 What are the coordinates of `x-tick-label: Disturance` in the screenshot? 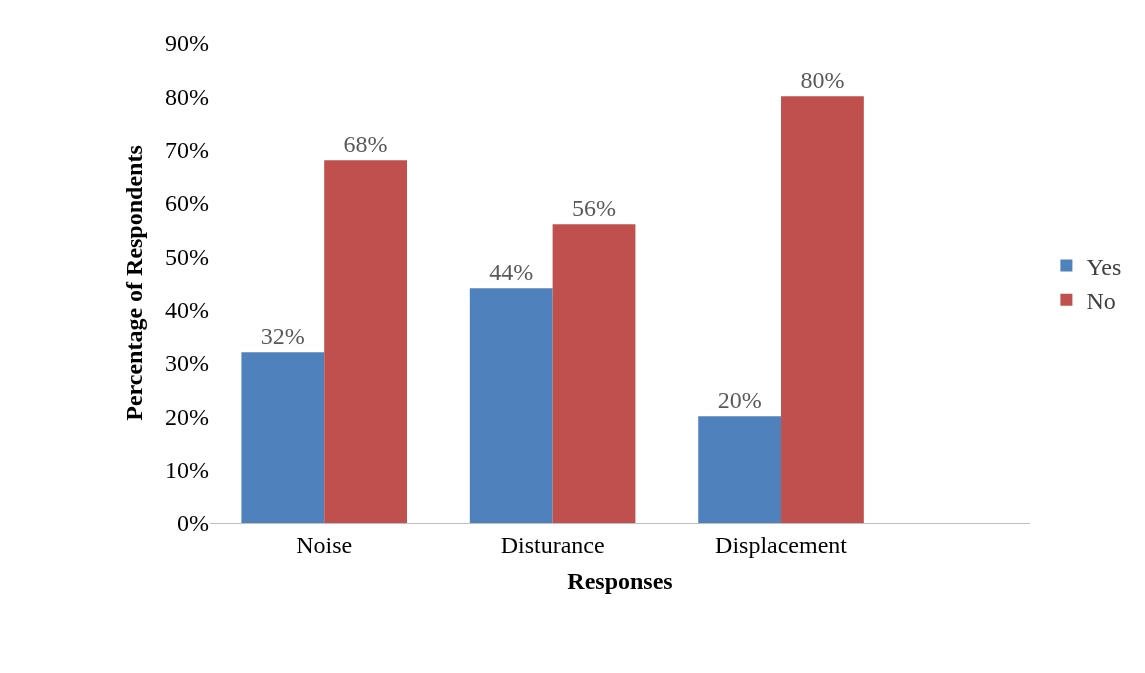 It's located at (552, 544).